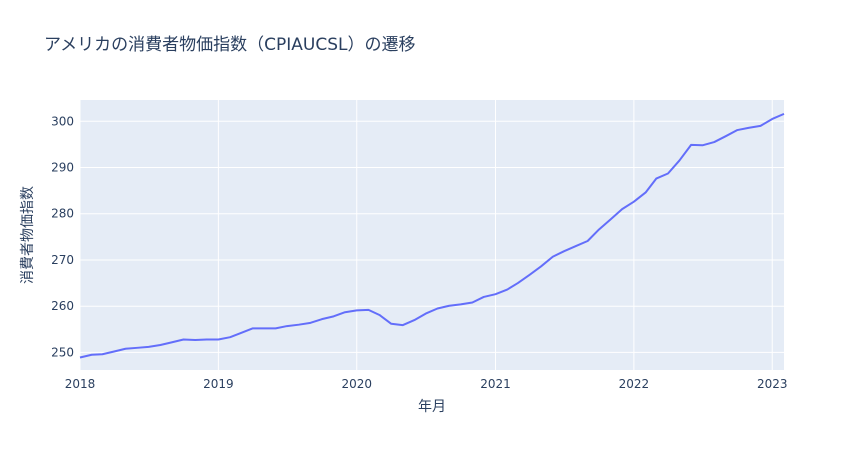  Describe the element at coordinates (62, 260) in the screenshot. I see `y-tick-label: 270` at that location.